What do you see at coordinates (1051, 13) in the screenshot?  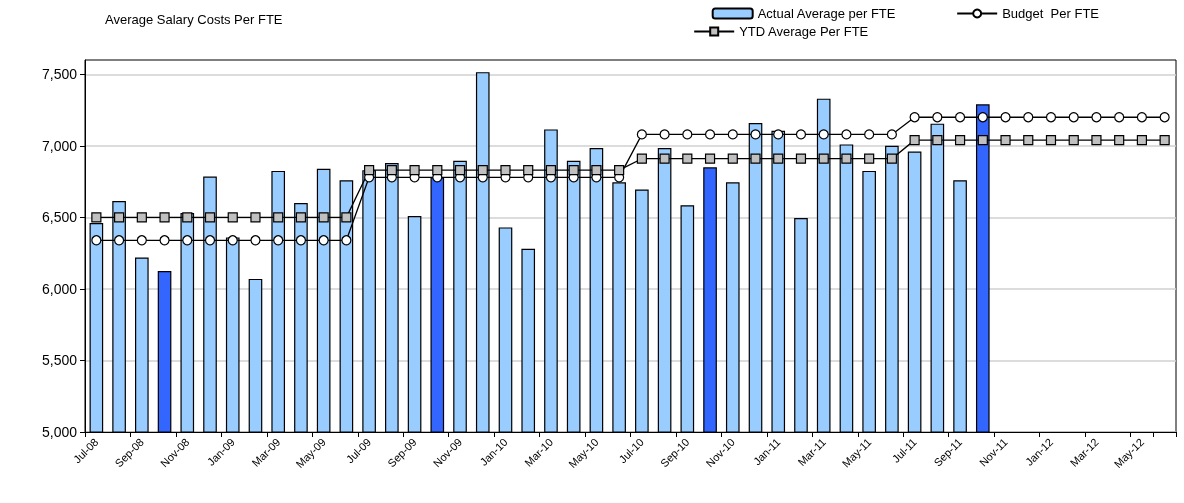 I see `legend-label: Budget Per FTE` at bounding box center [1051, 13].